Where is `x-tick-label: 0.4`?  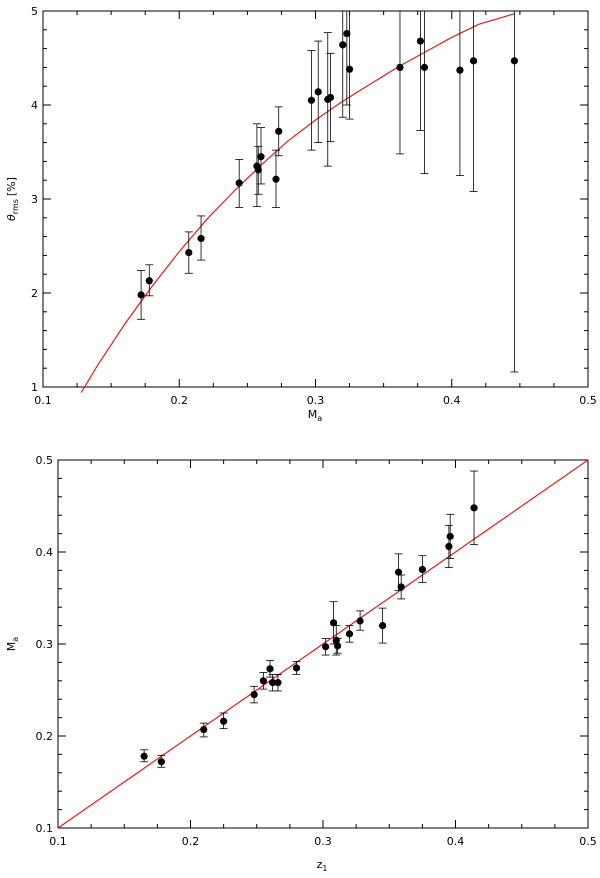 x-tick-label: 0.4 is located at coordinates (456, 841).